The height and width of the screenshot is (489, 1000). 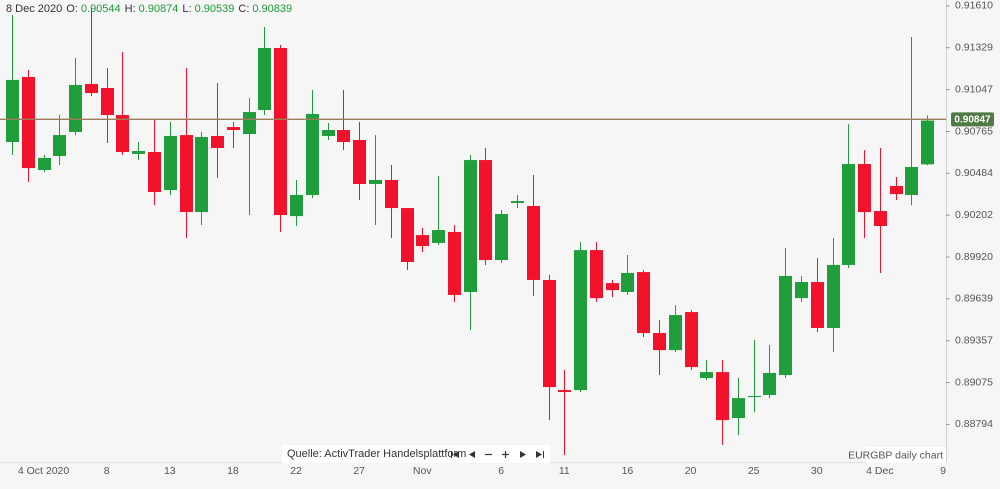 What do you see at coordinates (691, 471) in the screenshot?
I see `x-tick-label: 20` at bounding box center [691, 471].